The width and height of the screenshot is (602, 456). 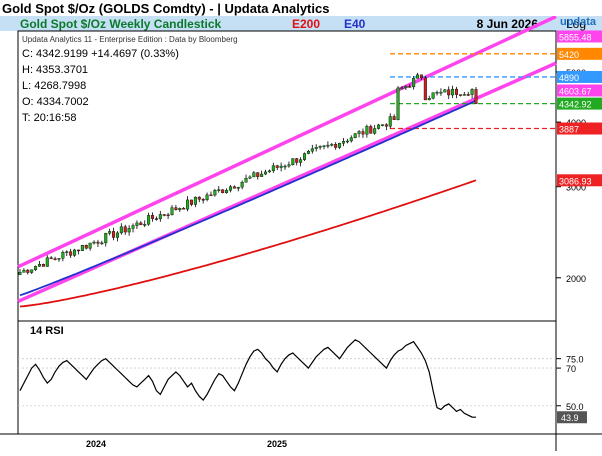 What do you see at coordinates (55, 70) in the screenshot?
I see `info-high: H: 4353.3701` at bounding box center [55, 70].